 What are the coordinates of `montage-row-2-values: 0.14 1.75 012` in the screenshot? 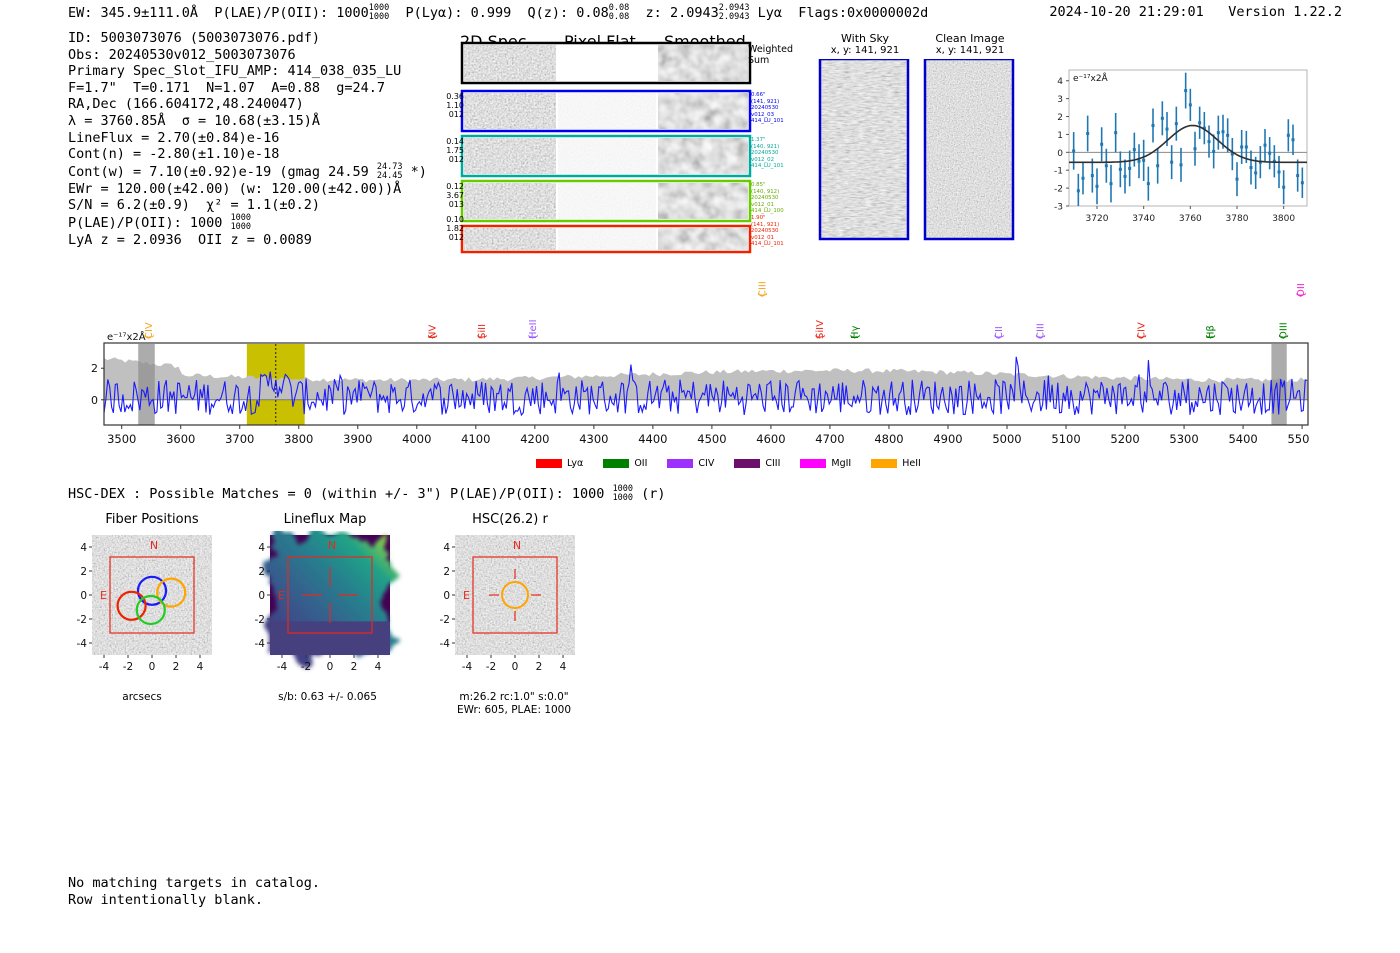 It's located at (455, 151).